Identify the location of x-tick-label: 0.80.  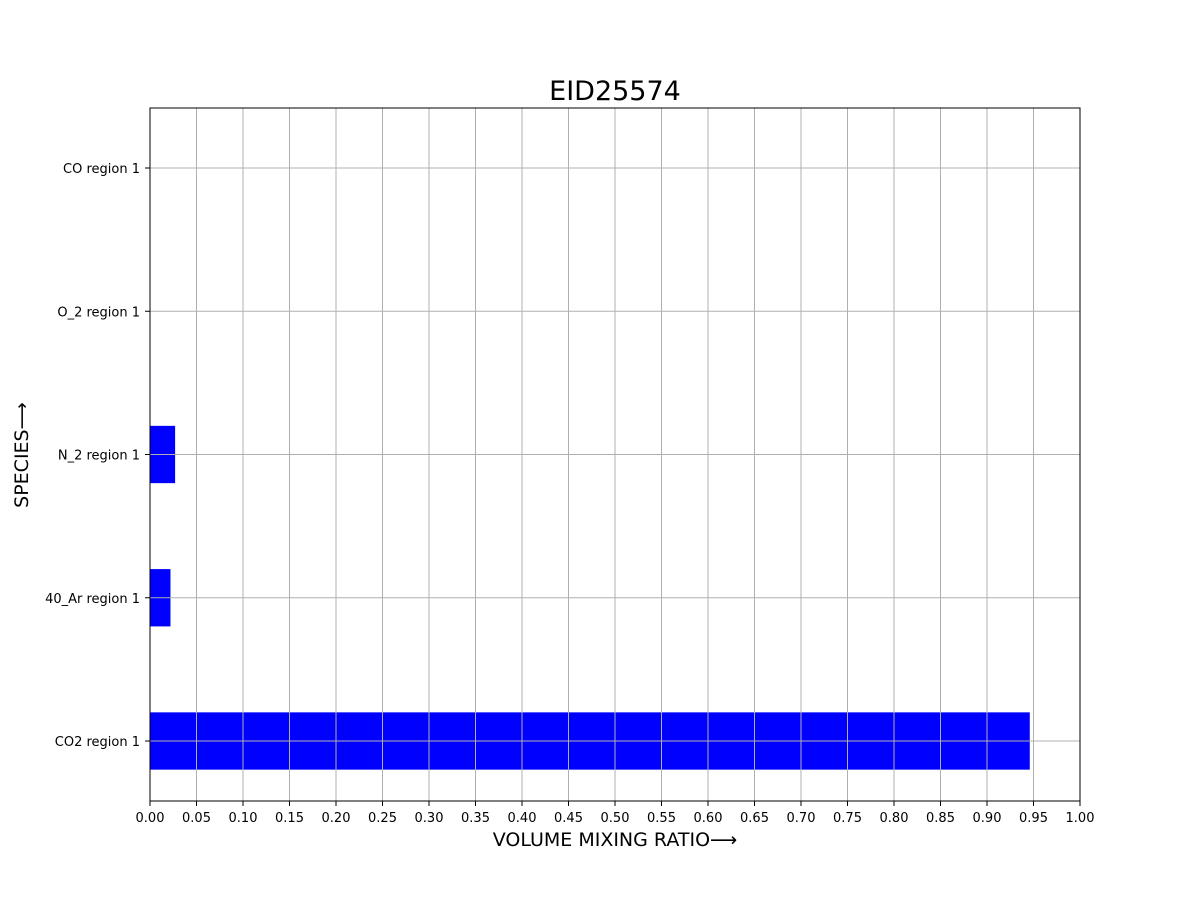
(894, 818).